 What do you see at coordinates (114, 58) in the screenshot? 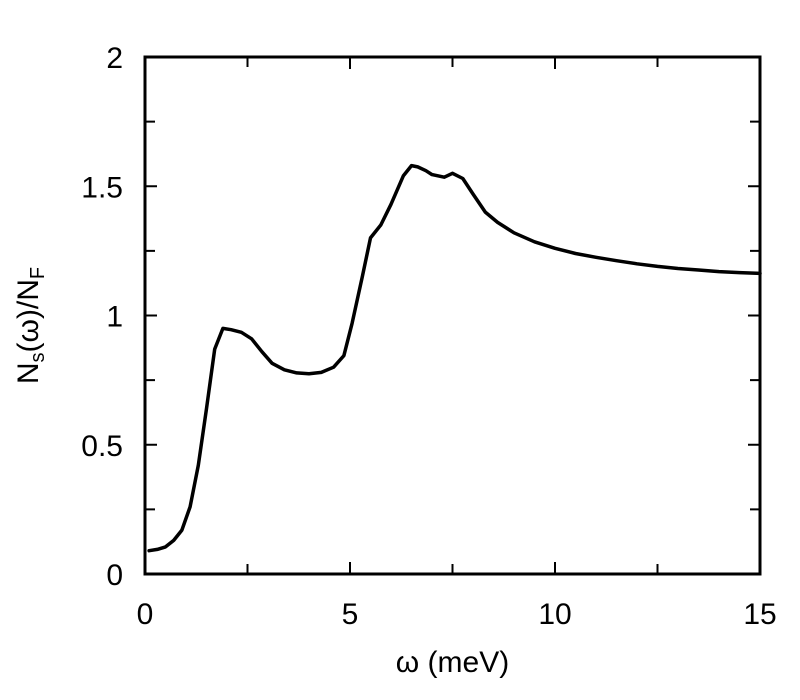
I see `y-tick-label: 2` at bounding box center [114, 58].